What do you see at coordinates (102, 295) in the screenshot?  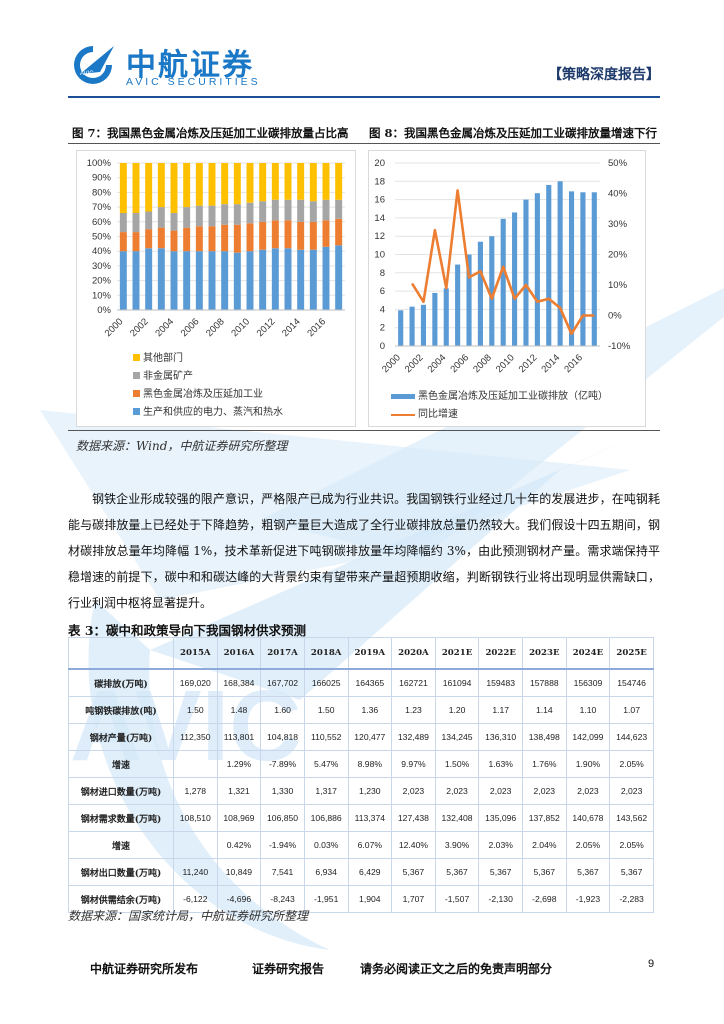 I see `svg-text: 10%` at bounding box center [102, 295].